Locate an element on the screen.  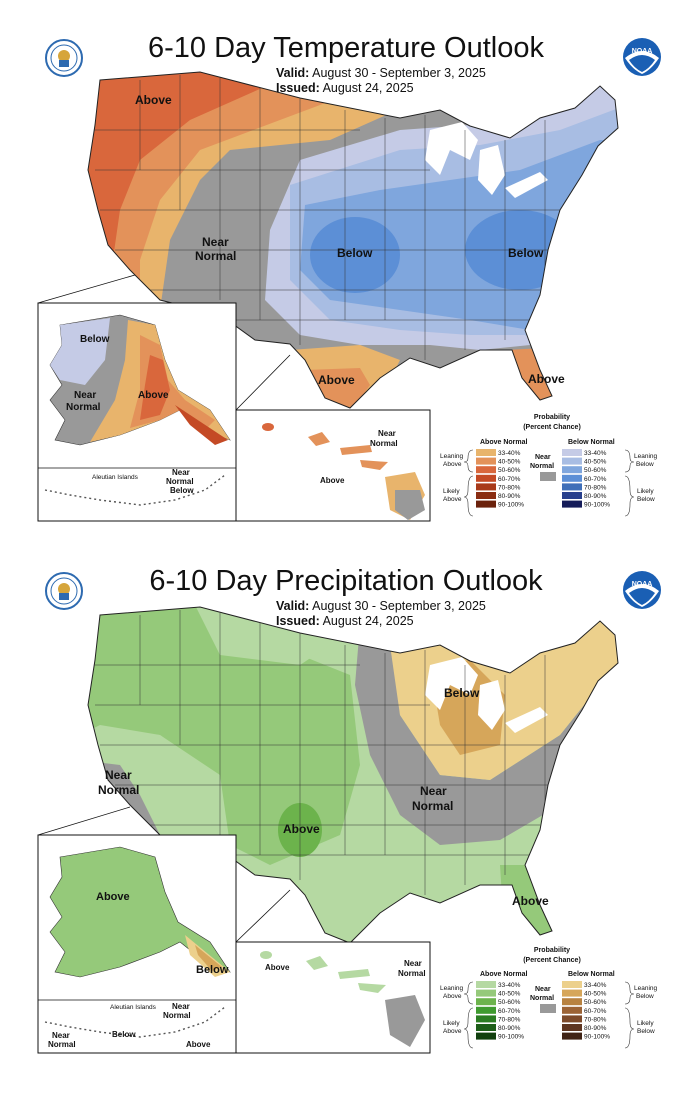
aleutian-normal: Normal is located at coordinates (180, 481).